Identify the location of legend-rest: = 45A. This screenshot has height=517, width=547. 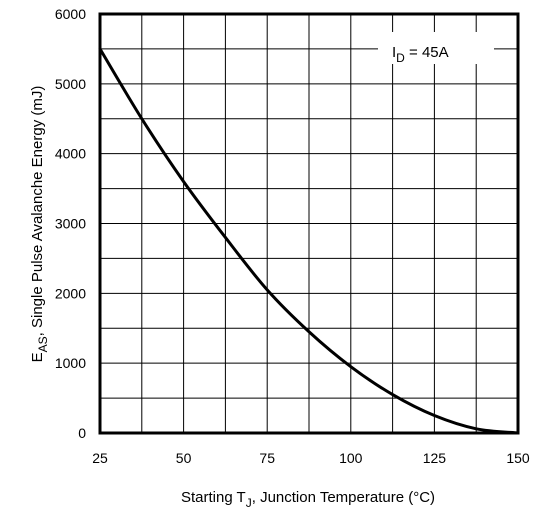
(427, 52).